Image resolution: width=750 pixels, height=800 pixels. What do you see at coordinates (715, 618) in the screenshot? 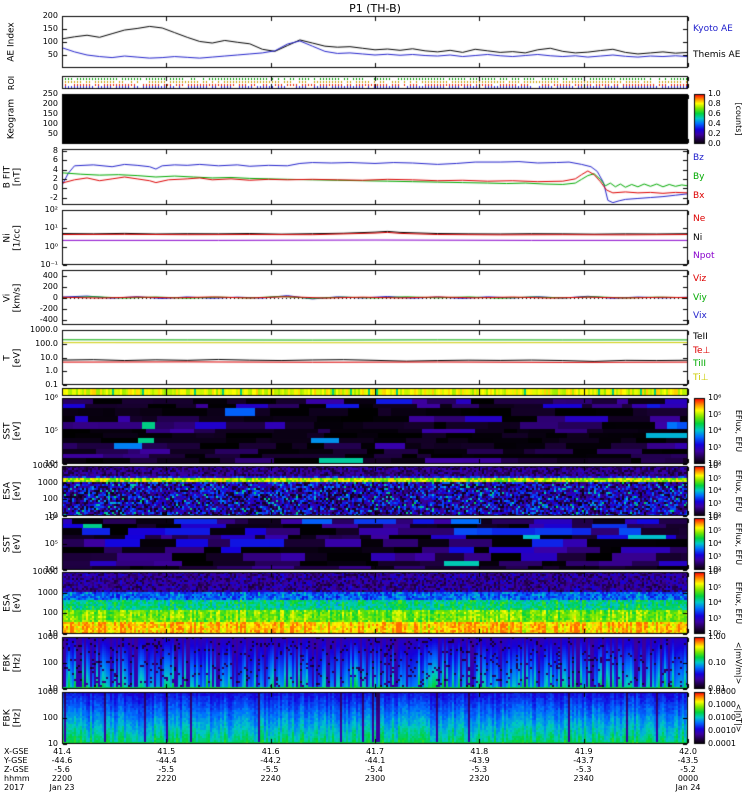
I see `cbtick-label-esa_i: 10³` at bounding box center [715, 618].